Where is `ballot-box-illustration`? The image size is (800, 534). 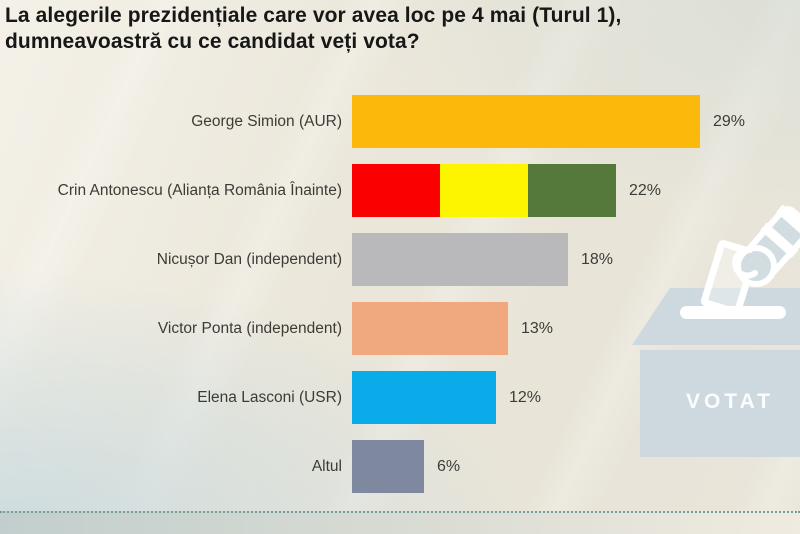 ballot-box-illustration is located at coordinates (716, 330).